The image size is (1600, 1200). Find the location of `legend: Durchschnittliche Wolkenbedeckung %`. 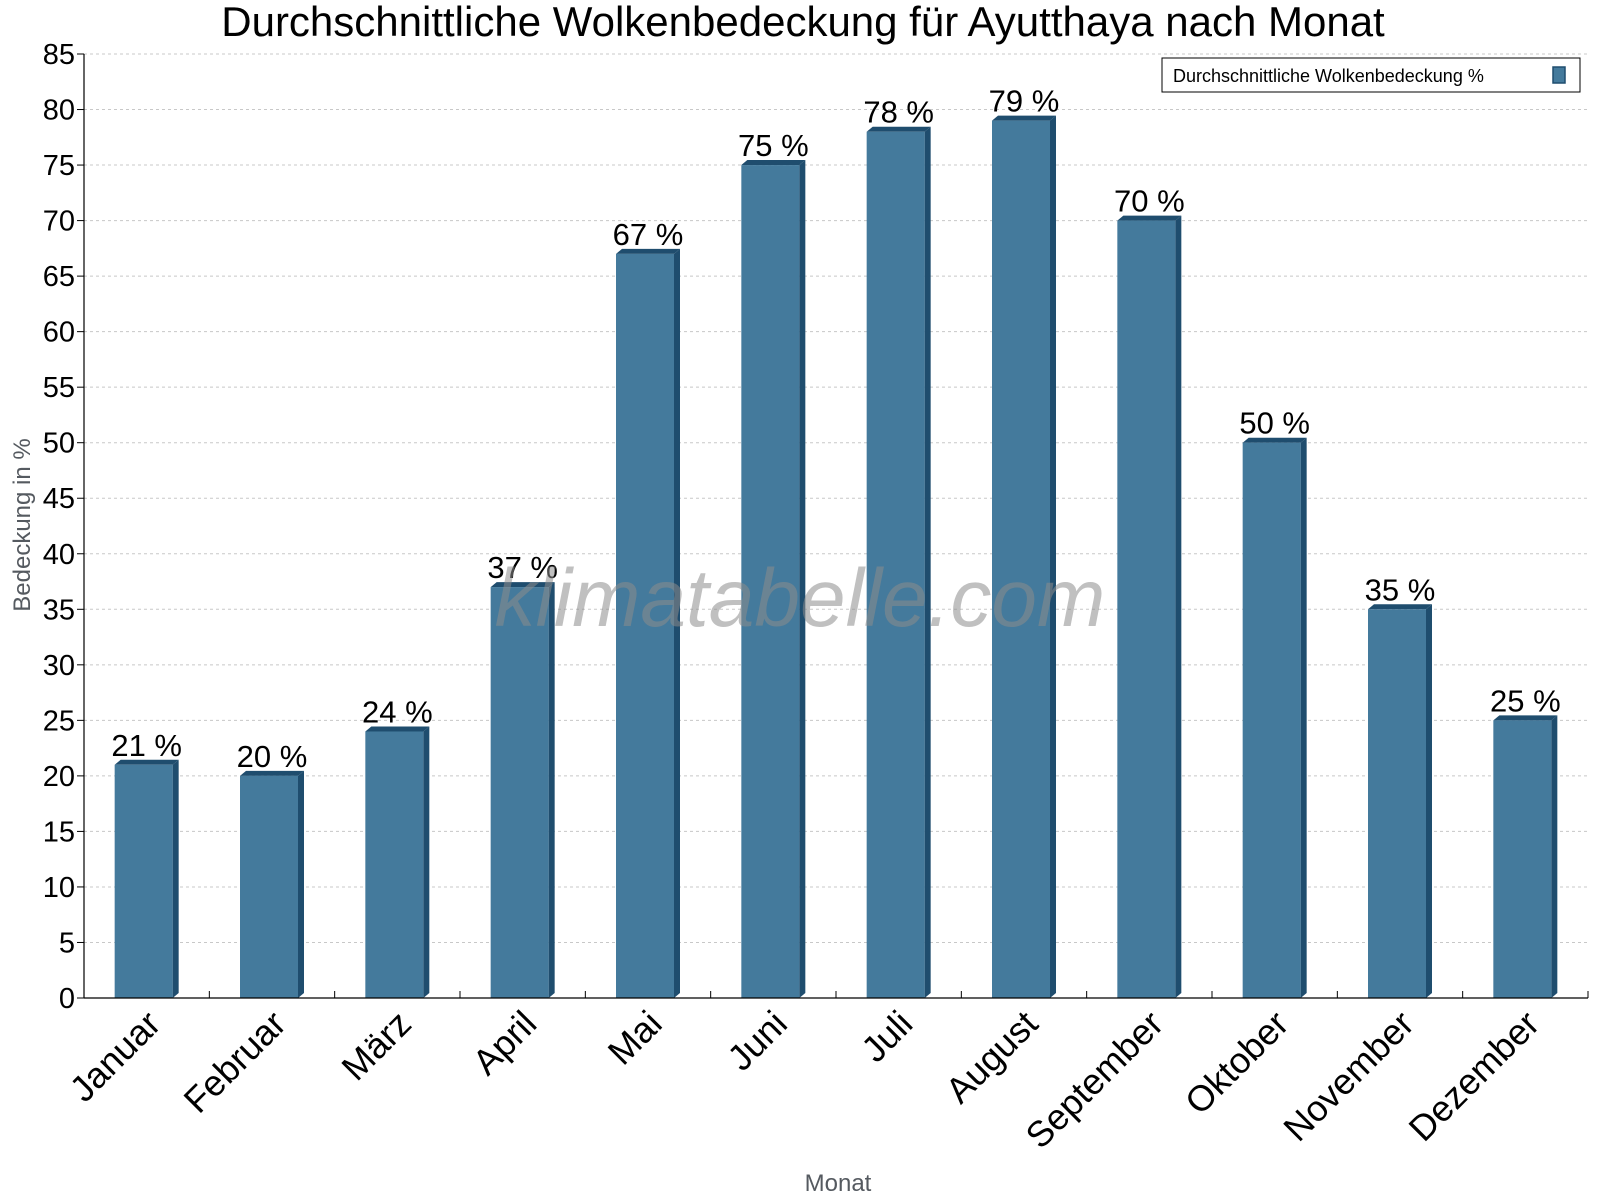

legend: Durchschnittliche Wolkenbedeckung % is located at coordinates (1371, 75).